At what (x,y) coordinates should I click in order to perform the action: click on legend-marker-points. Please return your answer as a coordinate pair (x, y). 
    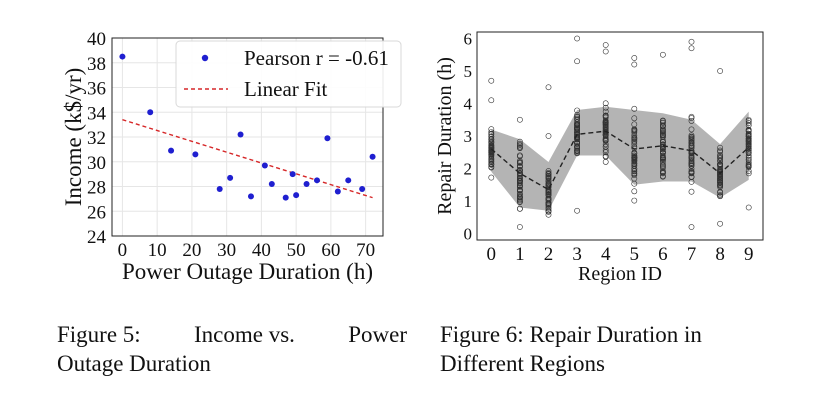
    Looking at the image, I should click on (205, 58).